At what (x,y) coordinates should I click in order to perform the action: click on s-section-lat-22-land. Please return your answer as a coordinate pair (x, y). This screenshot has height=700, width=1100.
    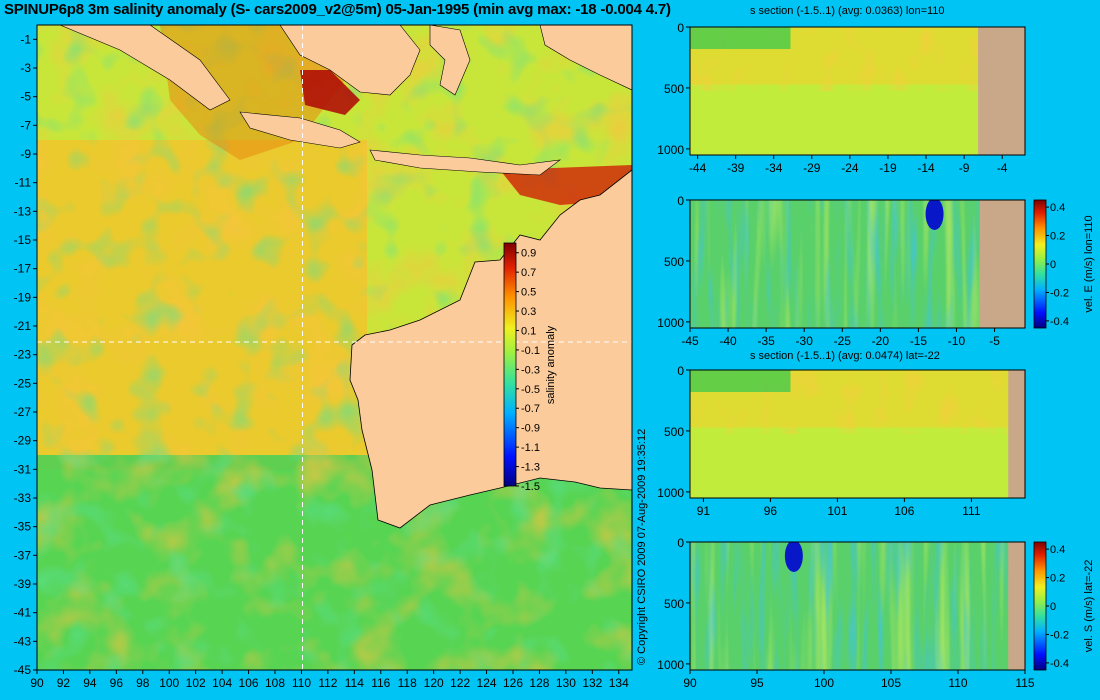
    Looking at the image, I should click on (1016, 434).